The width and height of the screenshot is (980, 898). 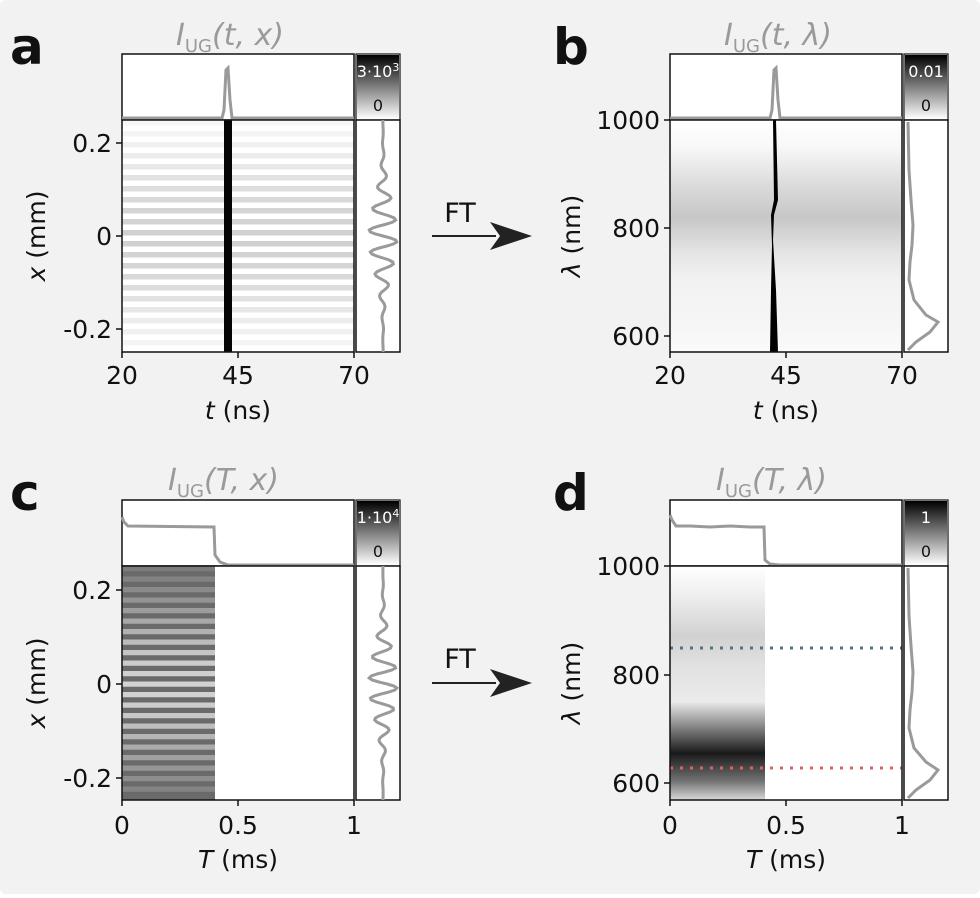 What do you see at coordinates (482, 224) in the screenshot?
I see `ft-arrow-top: FT` at bounding box center [482, 224].